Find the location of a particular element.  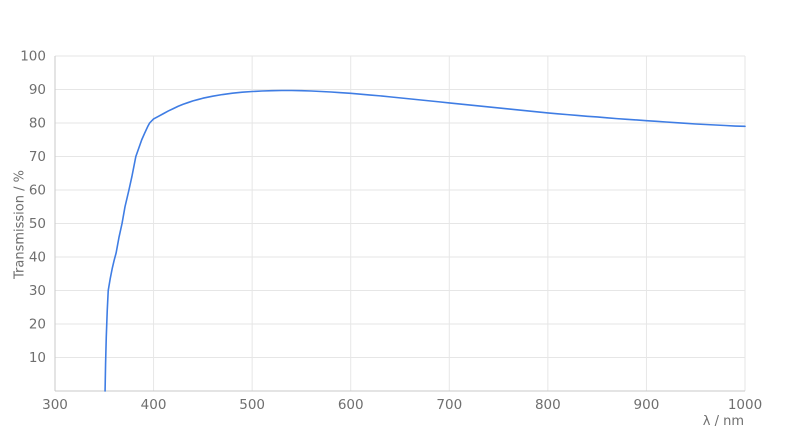

x-tick-label: 900 is located at coordinates (647, 405).